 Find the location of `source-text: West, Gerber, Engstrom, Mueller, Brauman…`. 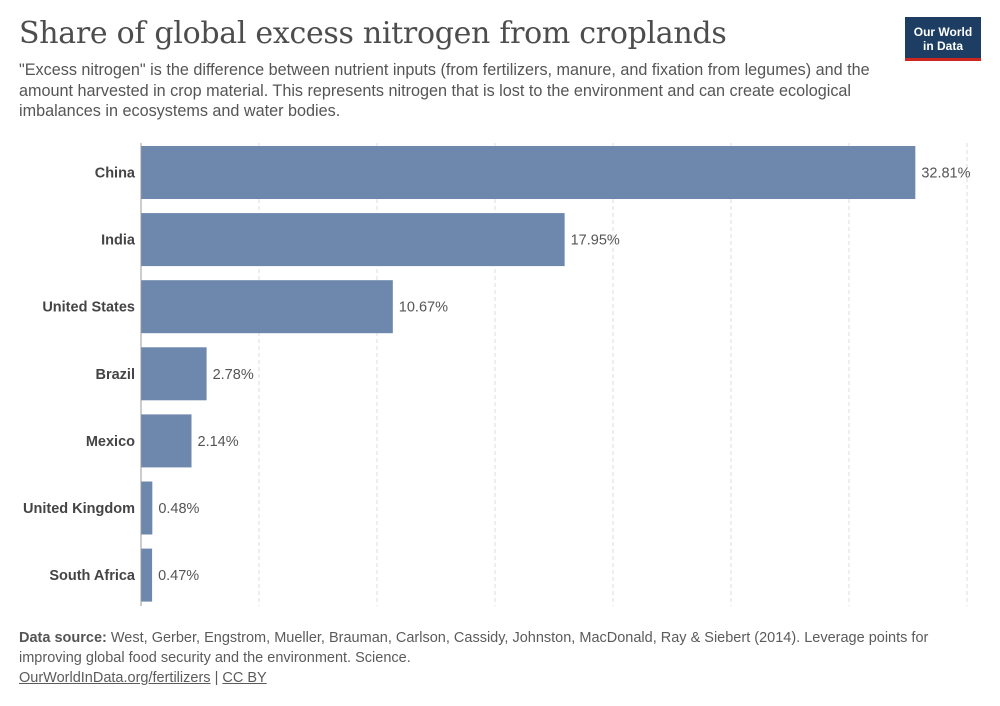

source-text: West, Gerber, Engstrom, Mueller, Brauman… is located at coordinates (474, 648).